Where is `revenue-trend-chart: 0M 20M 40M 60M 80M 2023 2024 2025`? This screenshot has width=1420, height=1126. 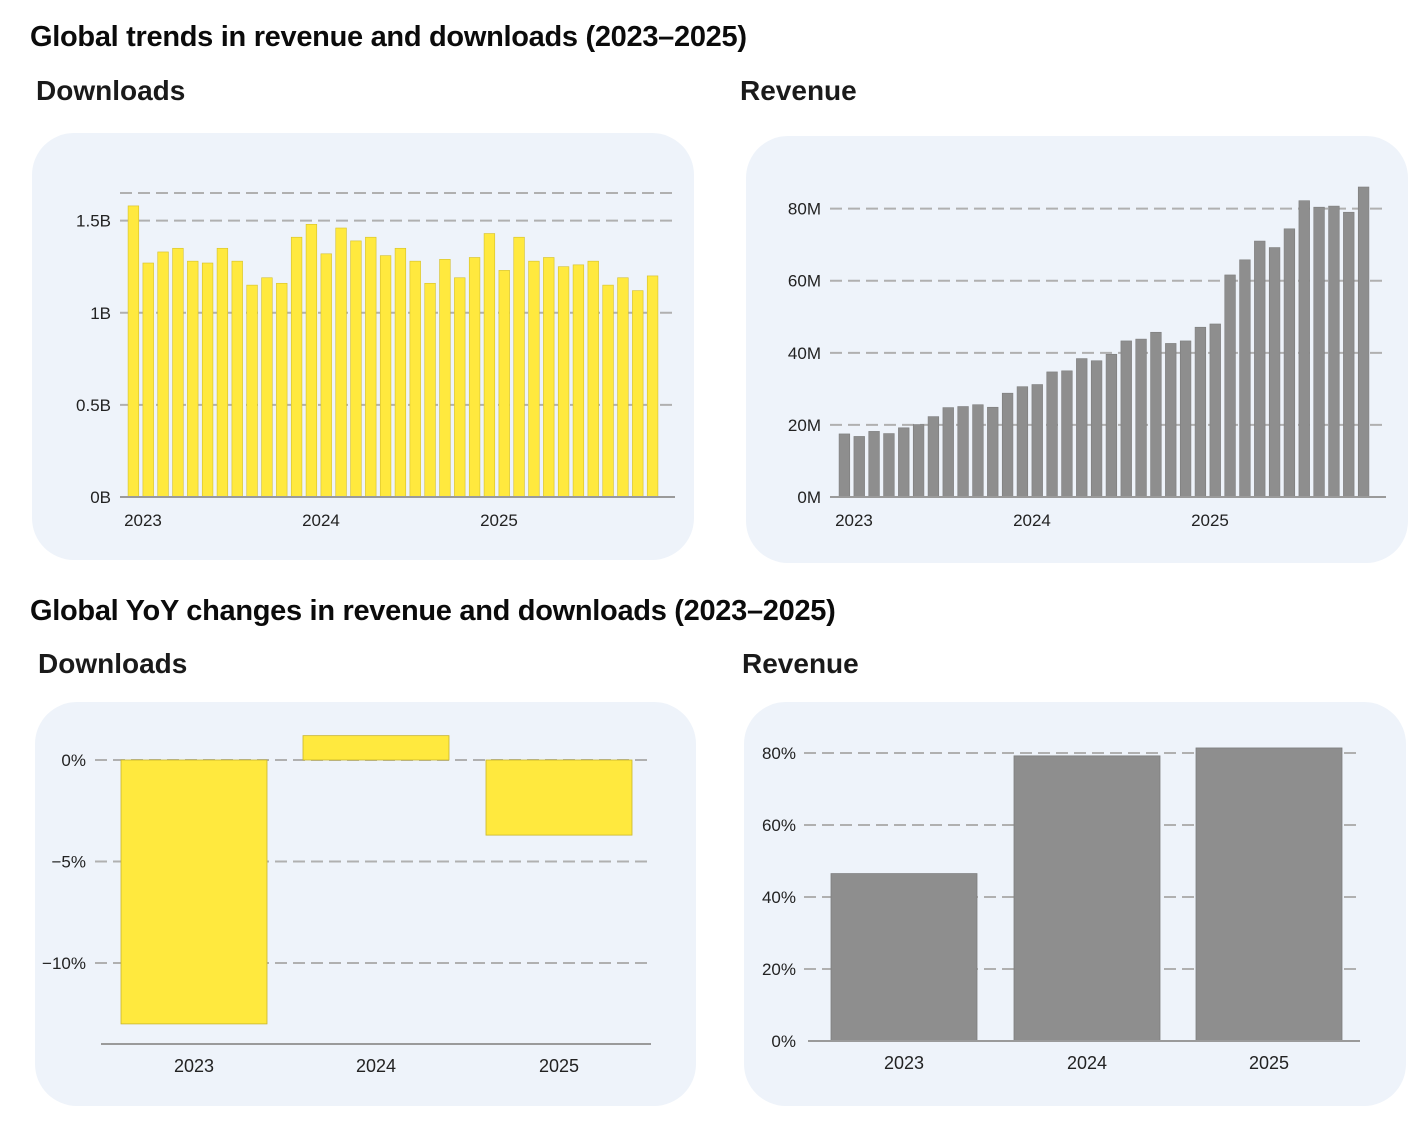 revenue-trend-chart: 0M 20M 40M 60M 80M 2023 2024 2025 is located at coordinates (1087, 358).